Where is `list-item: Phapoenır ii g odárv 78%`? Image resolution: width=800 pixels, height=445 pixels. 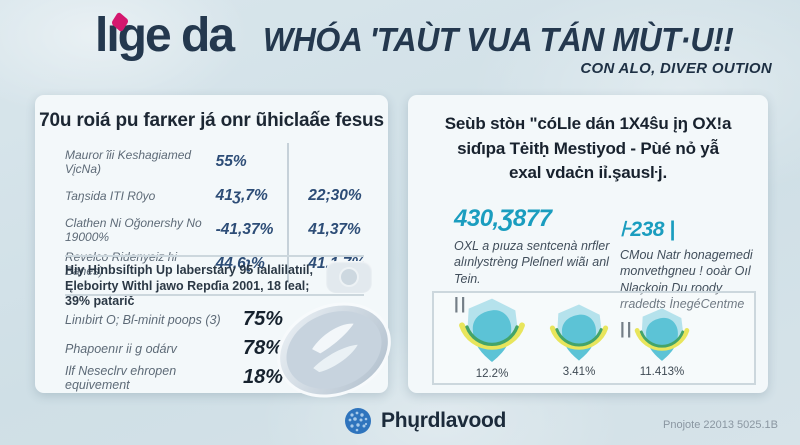
list-item: Phapoenır ii g odárv 78% is located at coordinates (192, 348).